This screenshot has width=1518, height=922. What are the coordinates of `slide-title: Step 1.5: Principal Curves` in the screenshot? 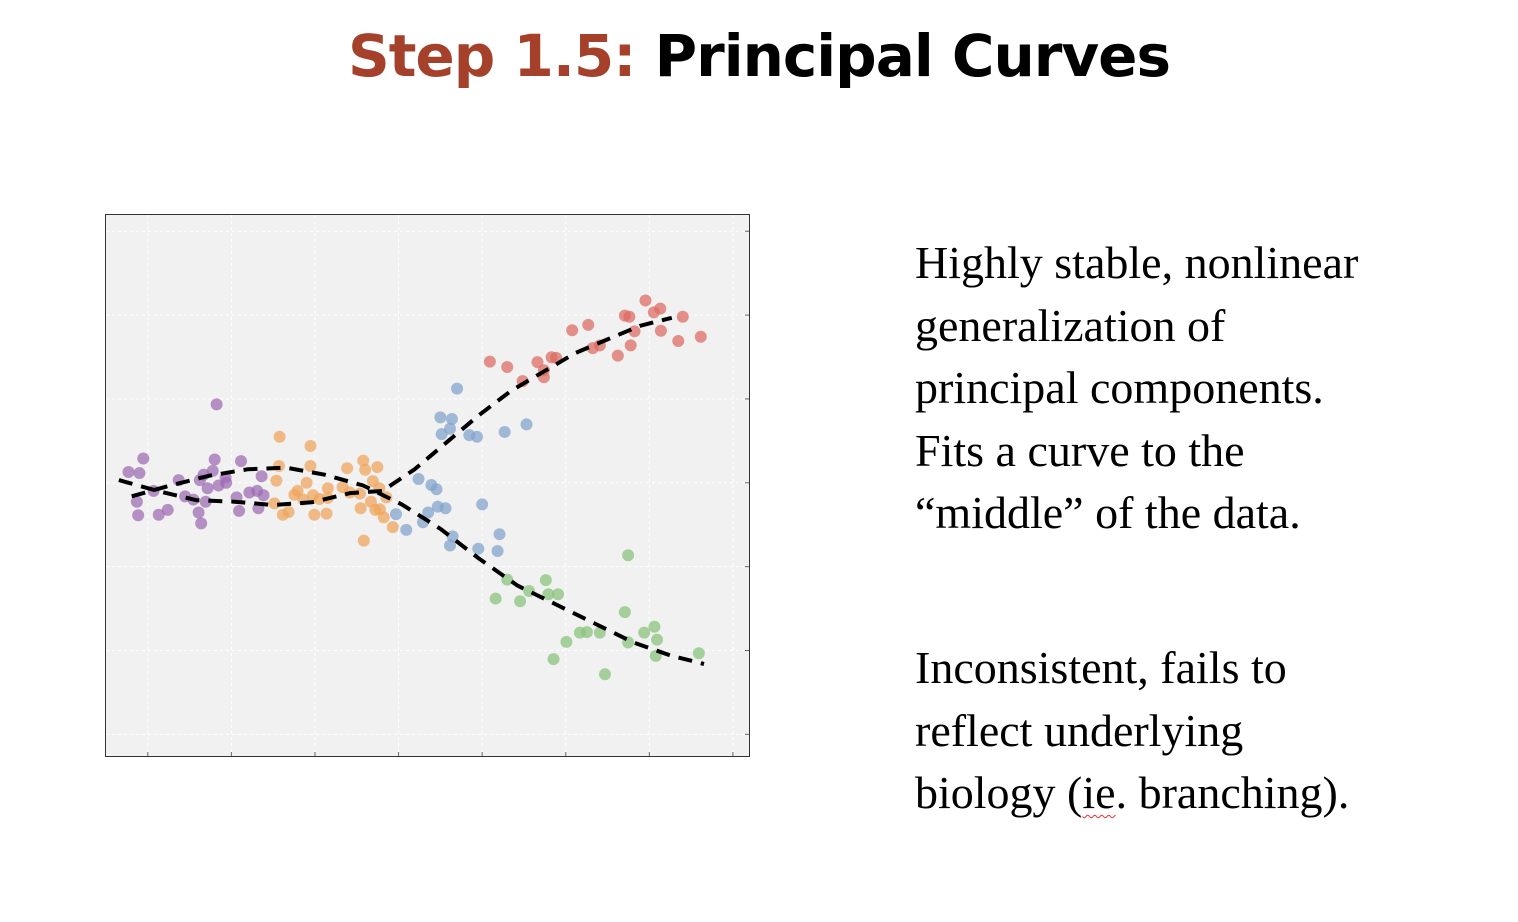 It's located at (759, 56).